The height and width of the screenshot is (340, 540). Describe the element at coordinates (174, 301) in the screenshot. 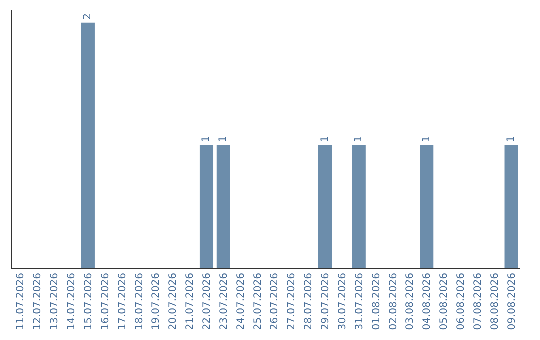

I see `x-tick-label: 20.07.2026` at that location.